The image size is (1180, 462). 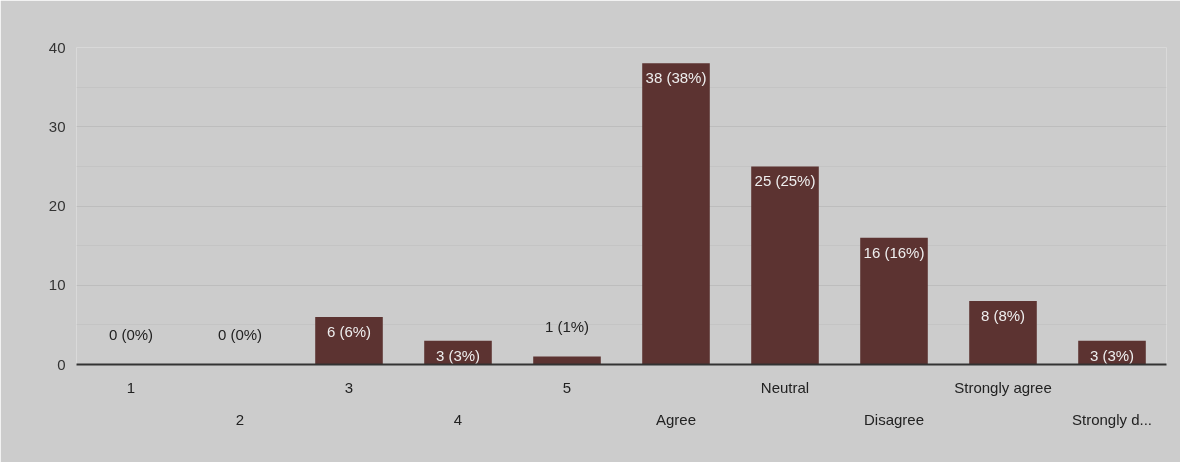 I want to click on data-label: 8 (8%), so click(x=1003, y=316).